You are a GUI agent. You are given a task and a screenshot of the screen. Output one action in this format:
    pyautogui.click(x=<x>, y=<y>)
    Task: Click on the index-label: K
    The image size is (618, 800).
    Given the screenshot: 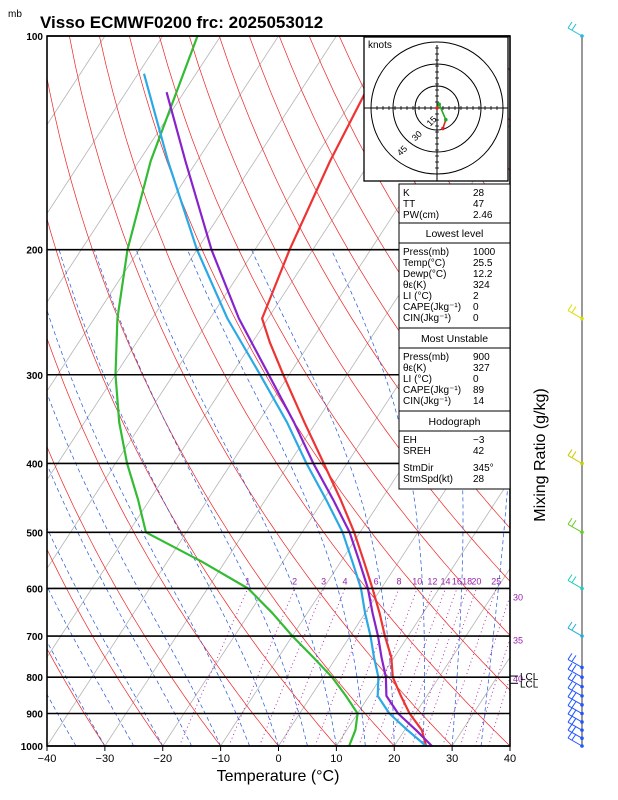 What is the action you would take?
    pyautogui.click(x=406, y=193)
    